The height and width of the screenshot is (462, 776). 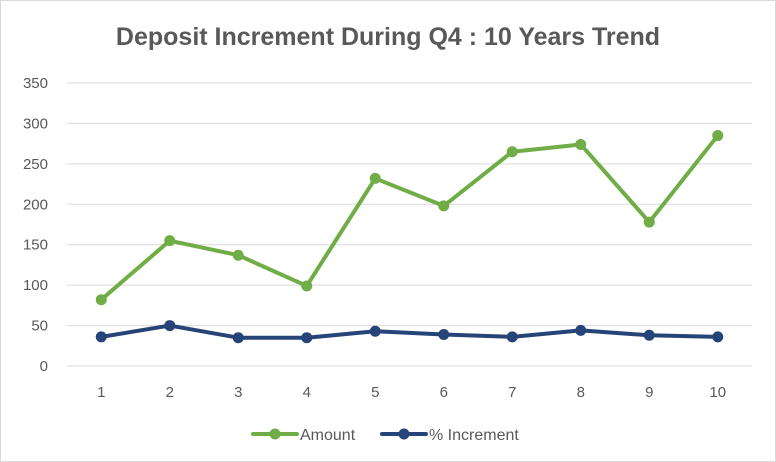 I want to click on x-tick-label: 7, so click(x=512, y=392).